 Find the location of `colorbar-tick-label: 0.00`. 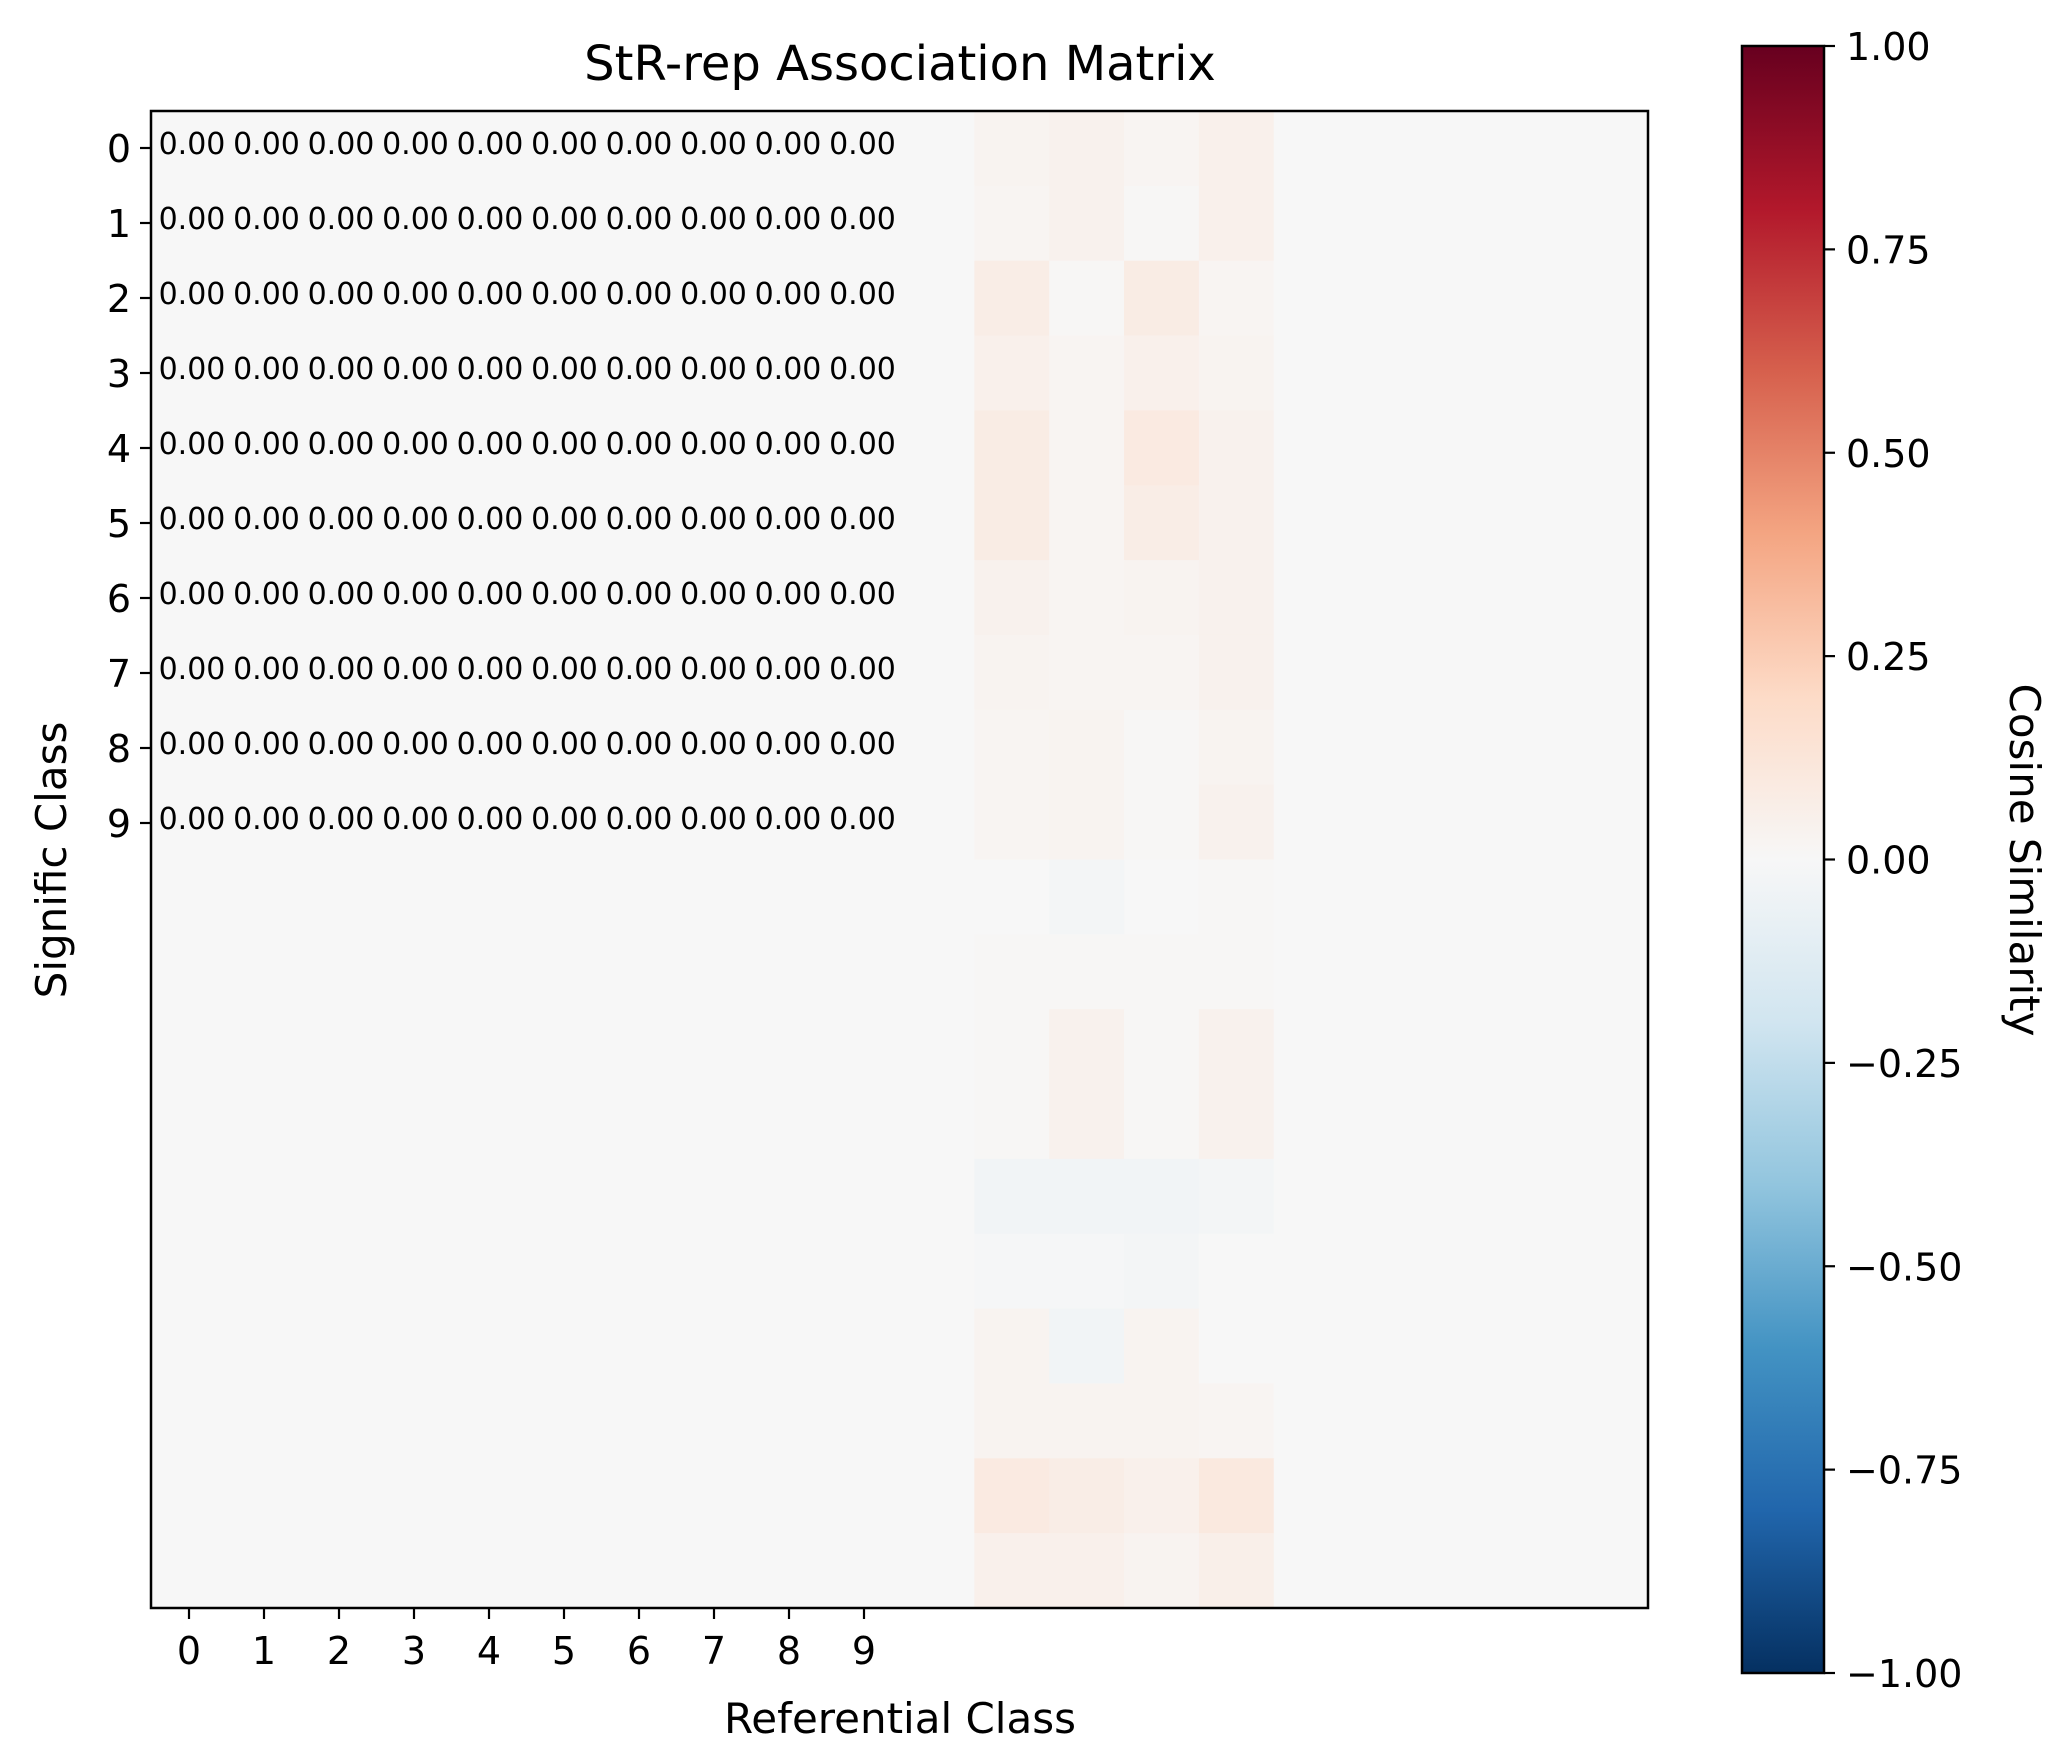

colorbar-tick-label: 0.00 is located at coordinates (1888, 861).